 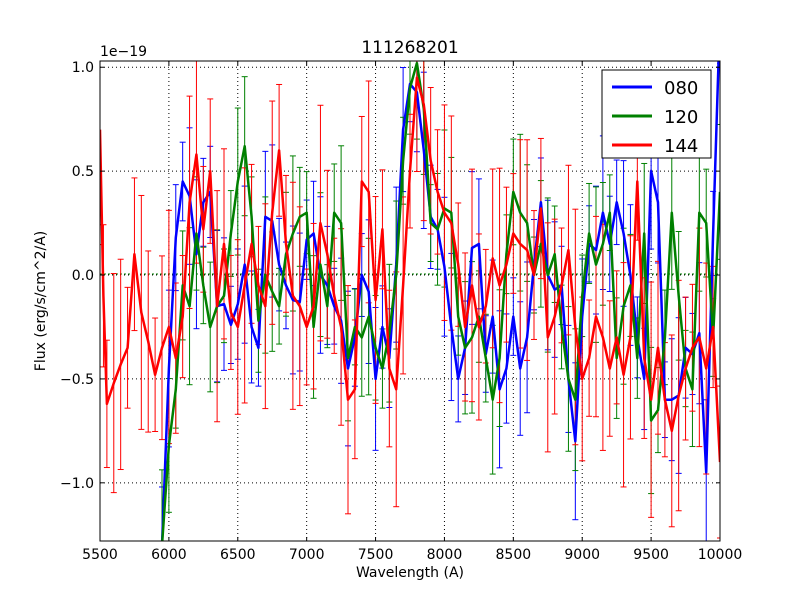 What do you see at coordinates (409, 48) in the screenshot?
I see `chart-title: 111268201` at bounding box center [409, 48].